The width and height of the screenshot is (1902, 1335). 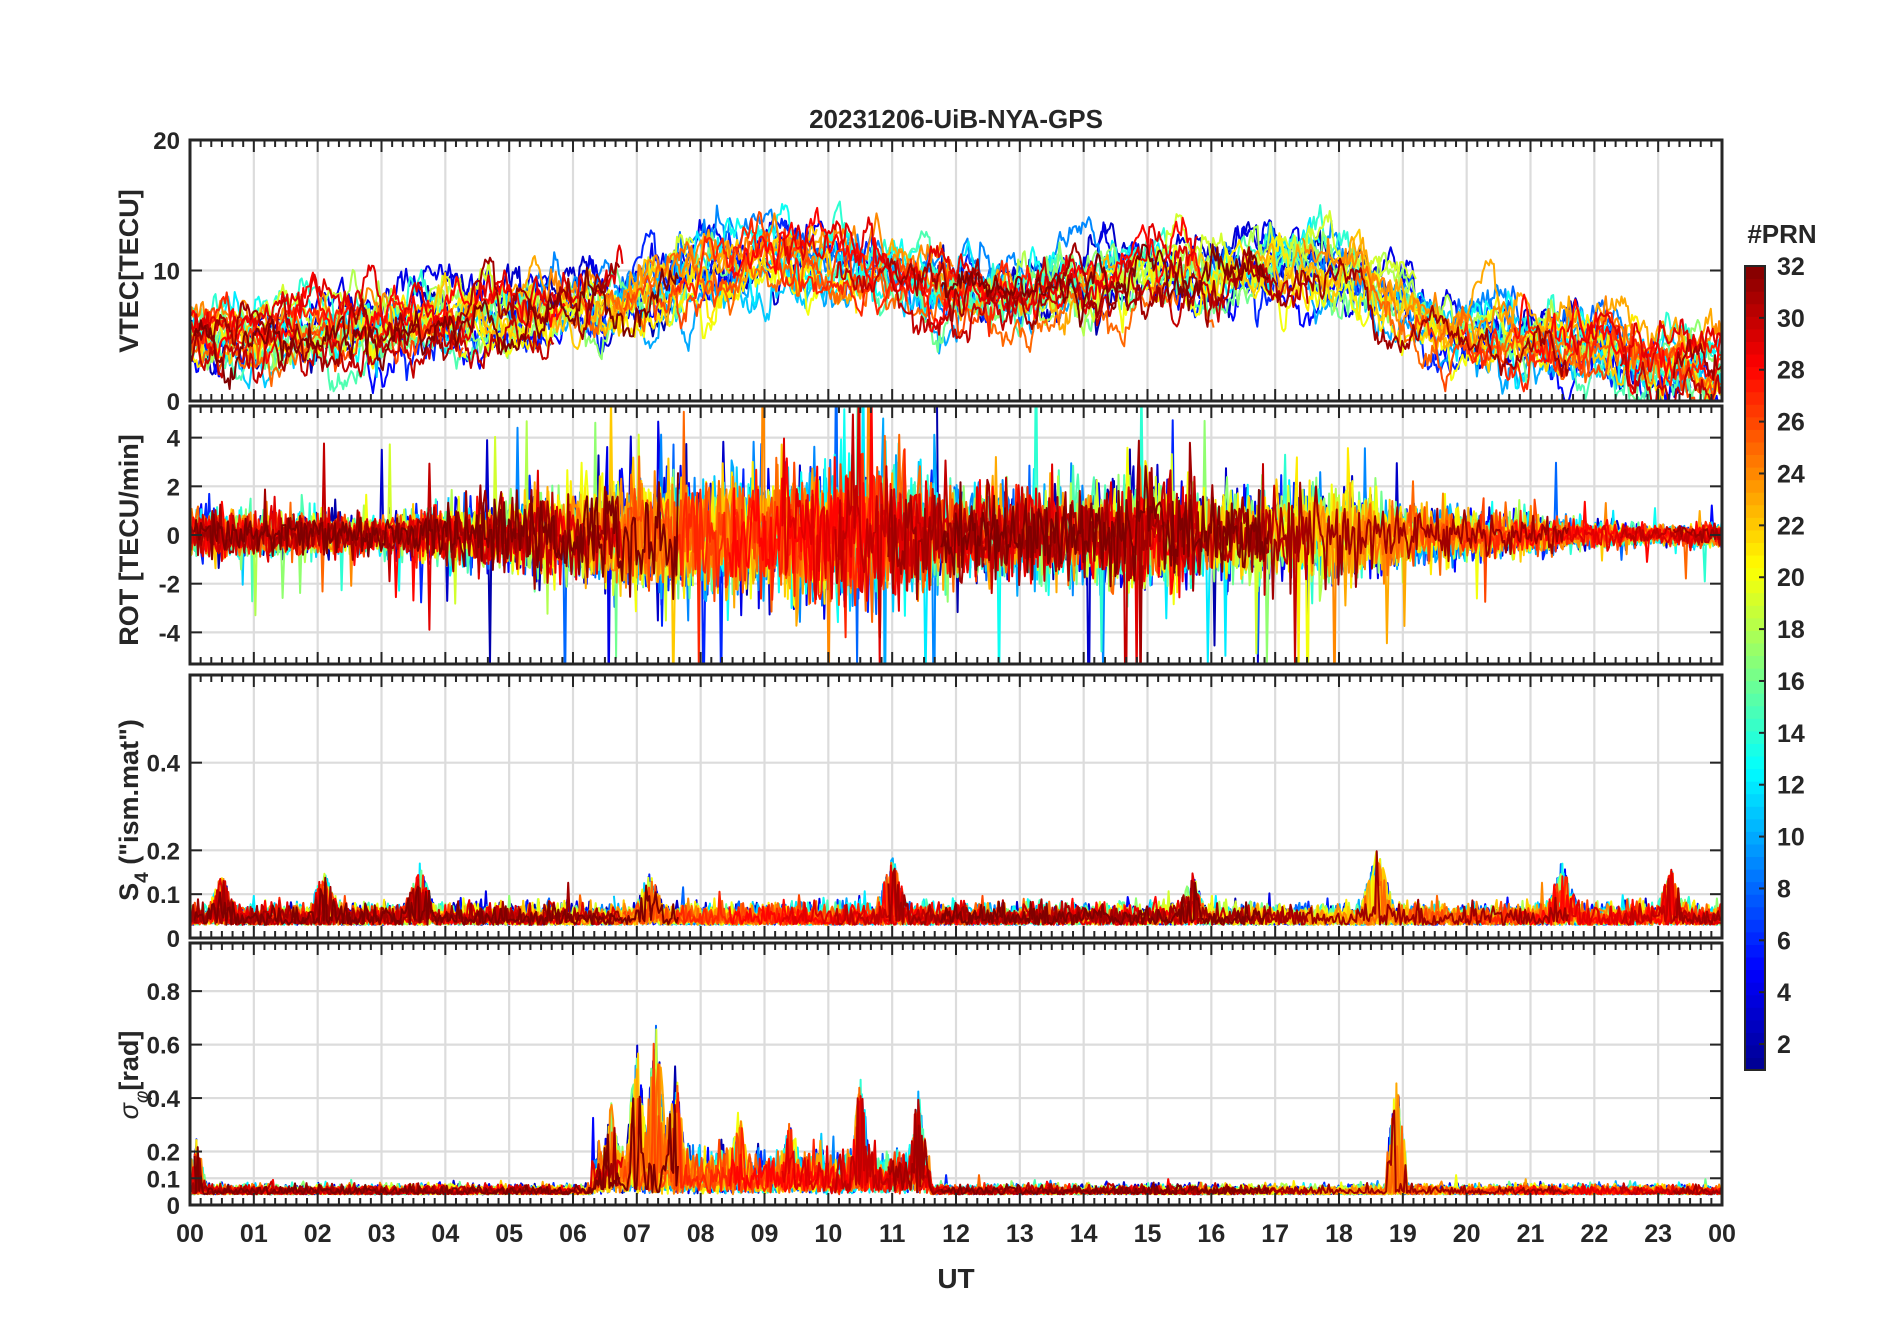 I want to click on x-tick-label: 06, so click(x=573, y=1234).